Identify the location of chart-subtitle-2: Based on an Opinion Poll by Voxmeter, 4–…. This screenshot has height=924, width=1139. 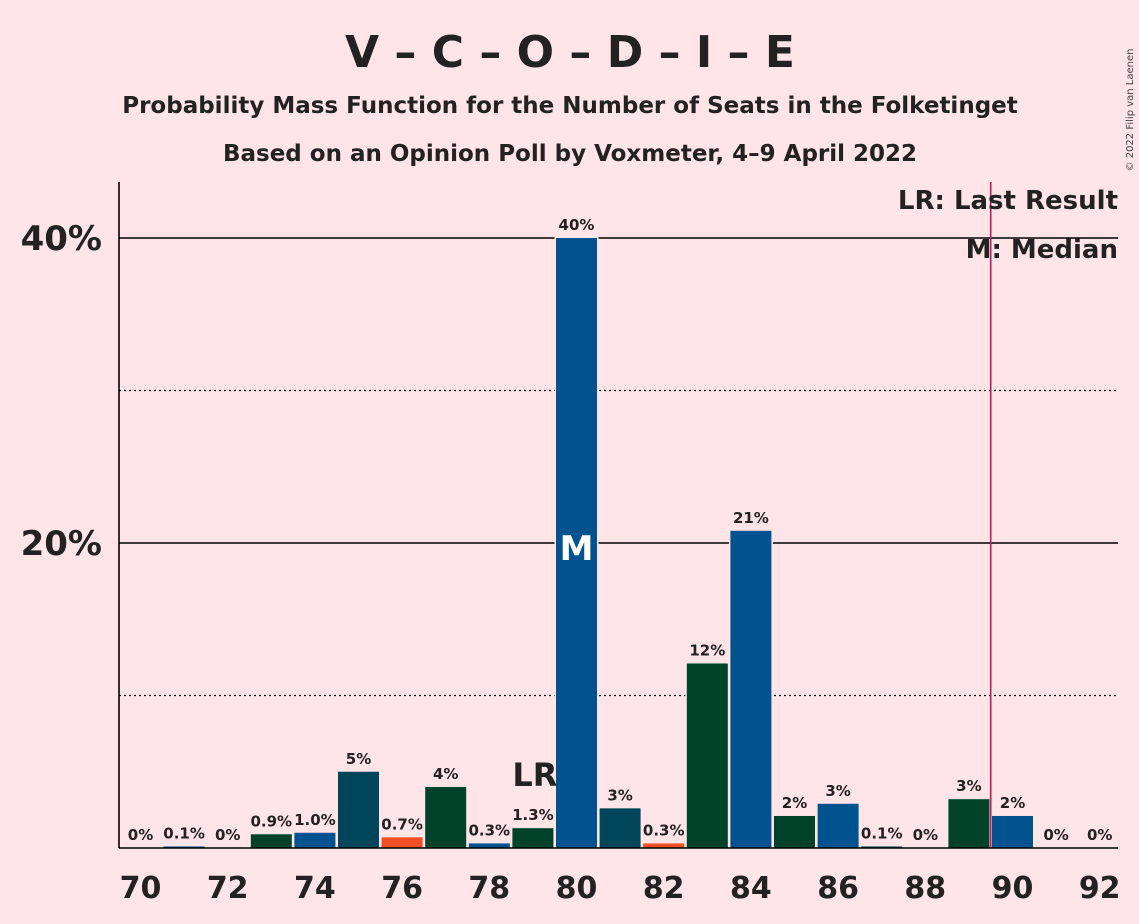
(570, 154).